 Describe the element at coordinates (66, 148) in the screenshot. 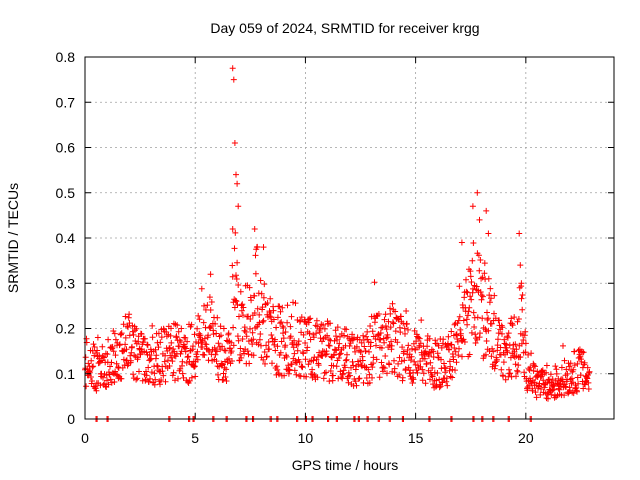

I see `y-tick-label: 0.6` at that location.